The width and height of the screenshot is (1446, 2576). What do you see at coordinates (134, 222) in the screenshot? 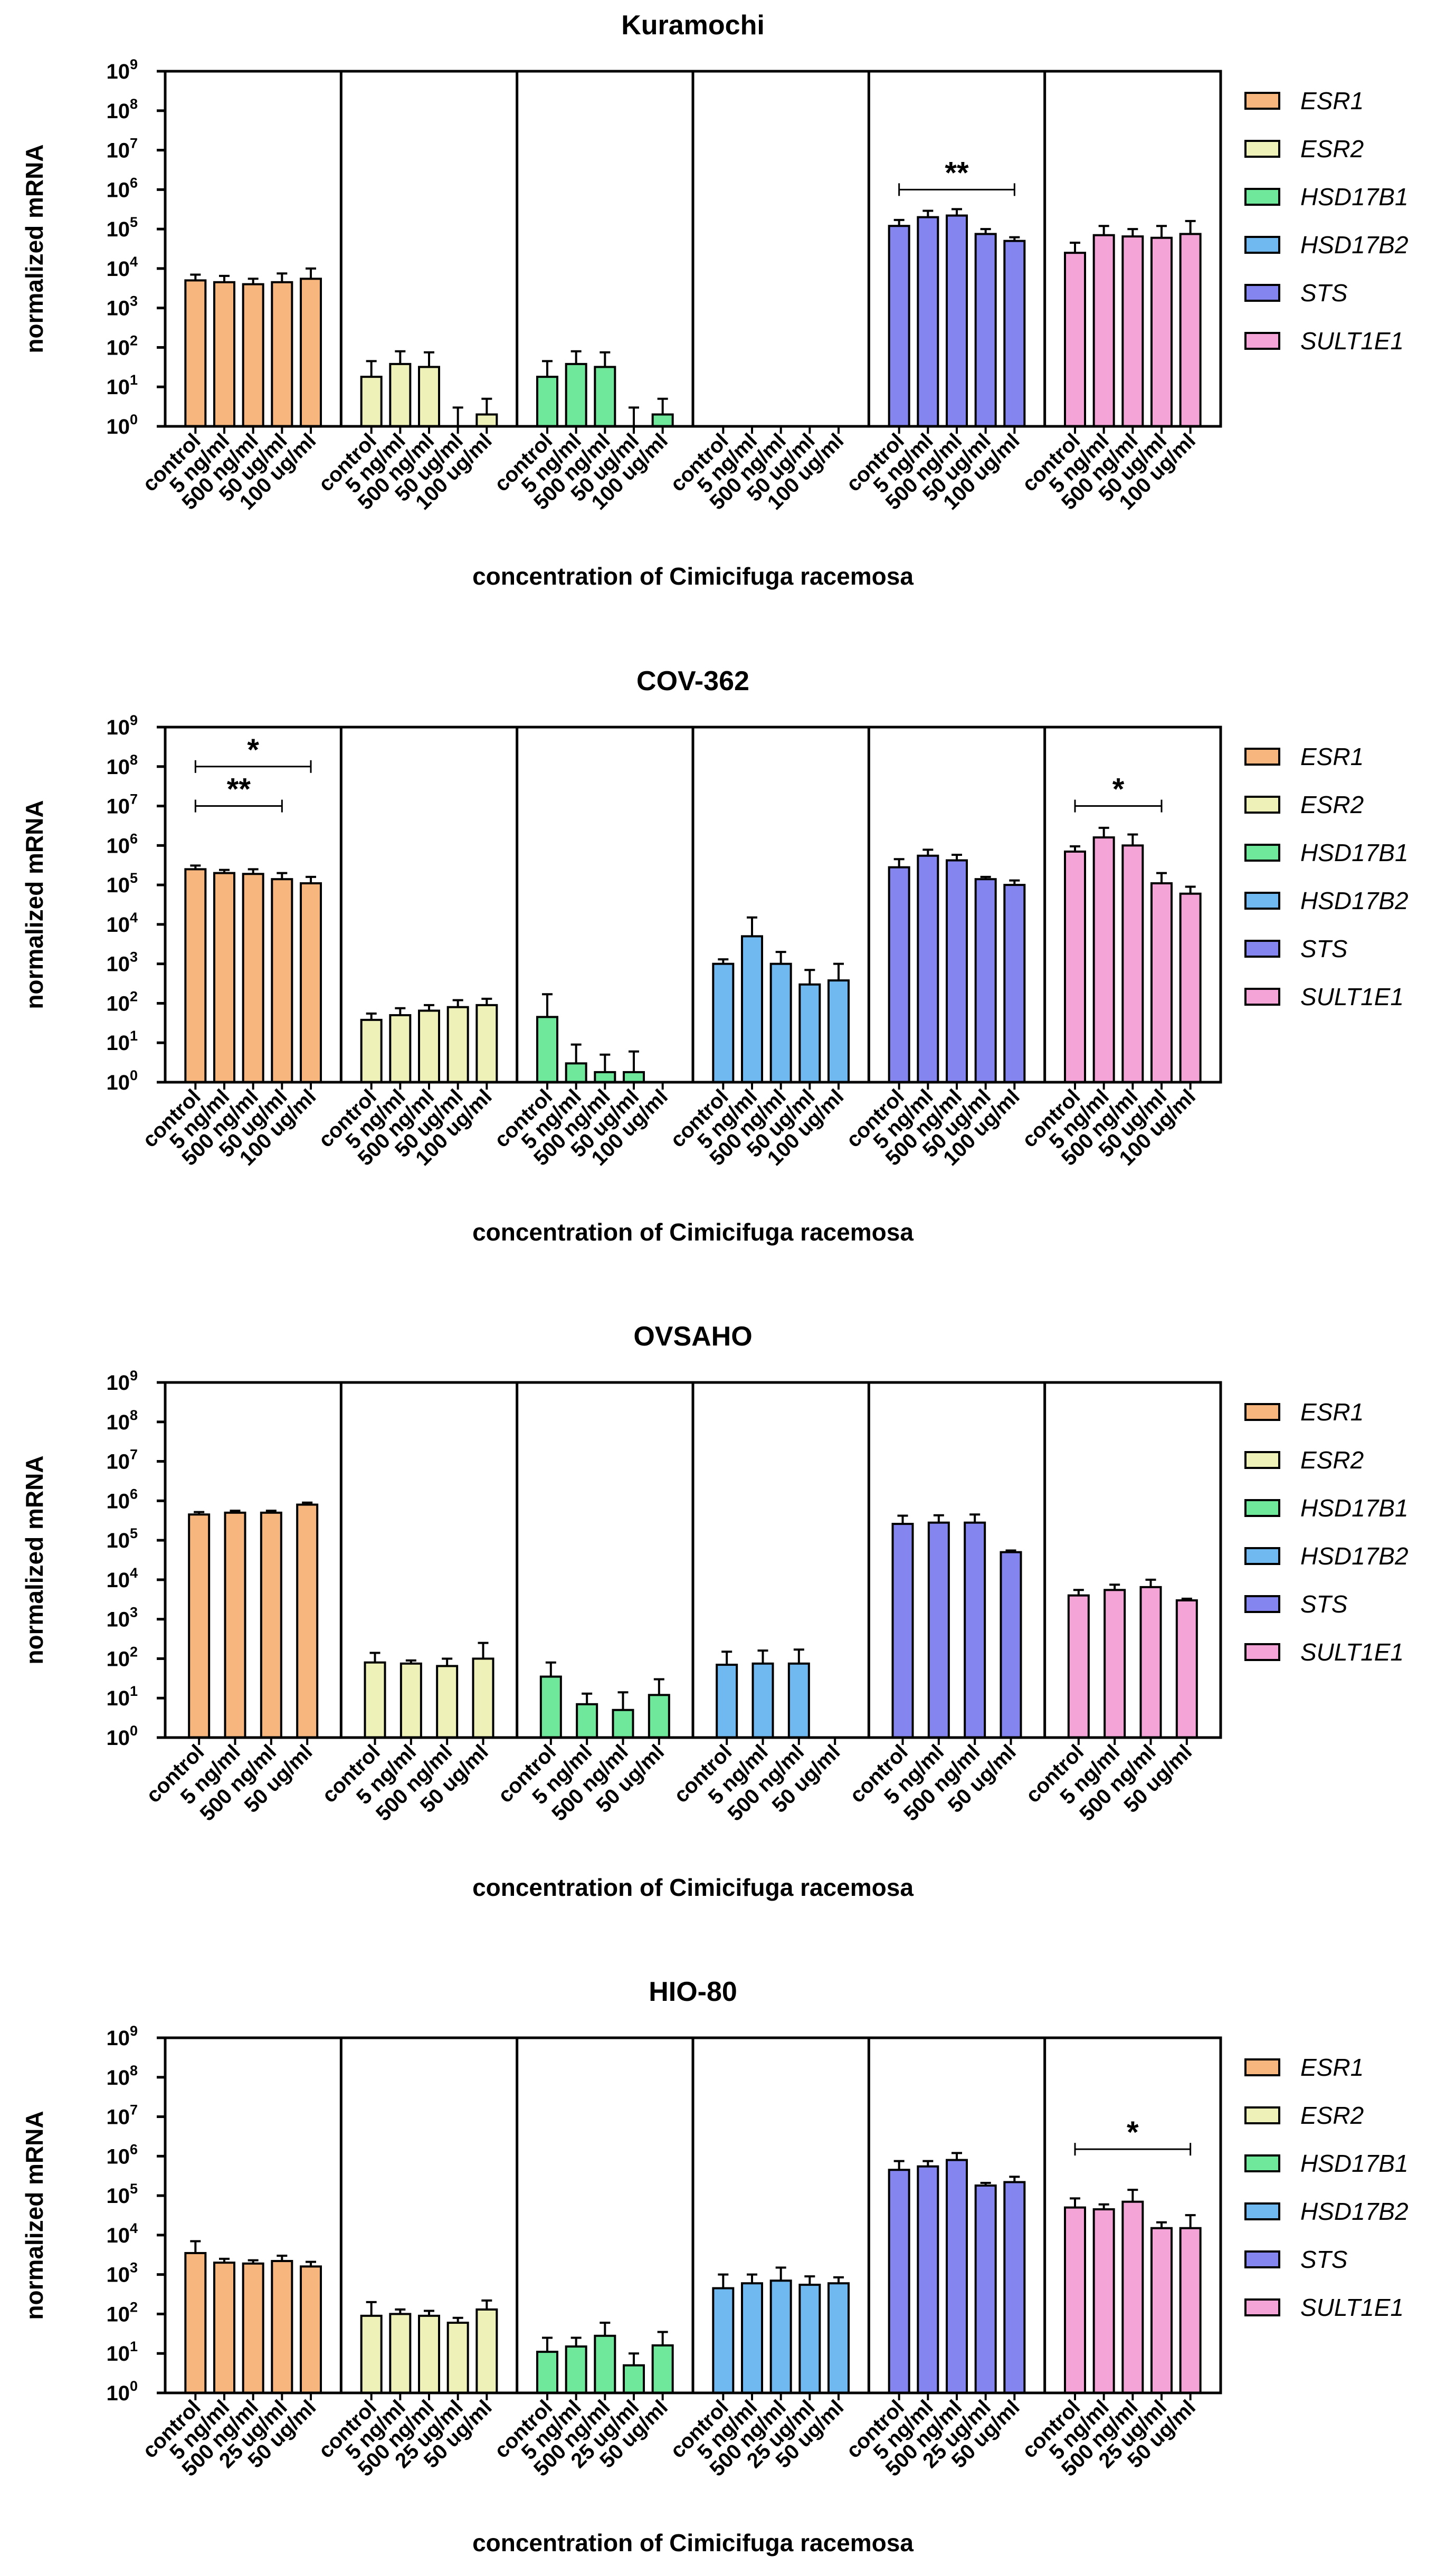
I see `y-tick-exponent: 5` at bounding box center [134, 222].